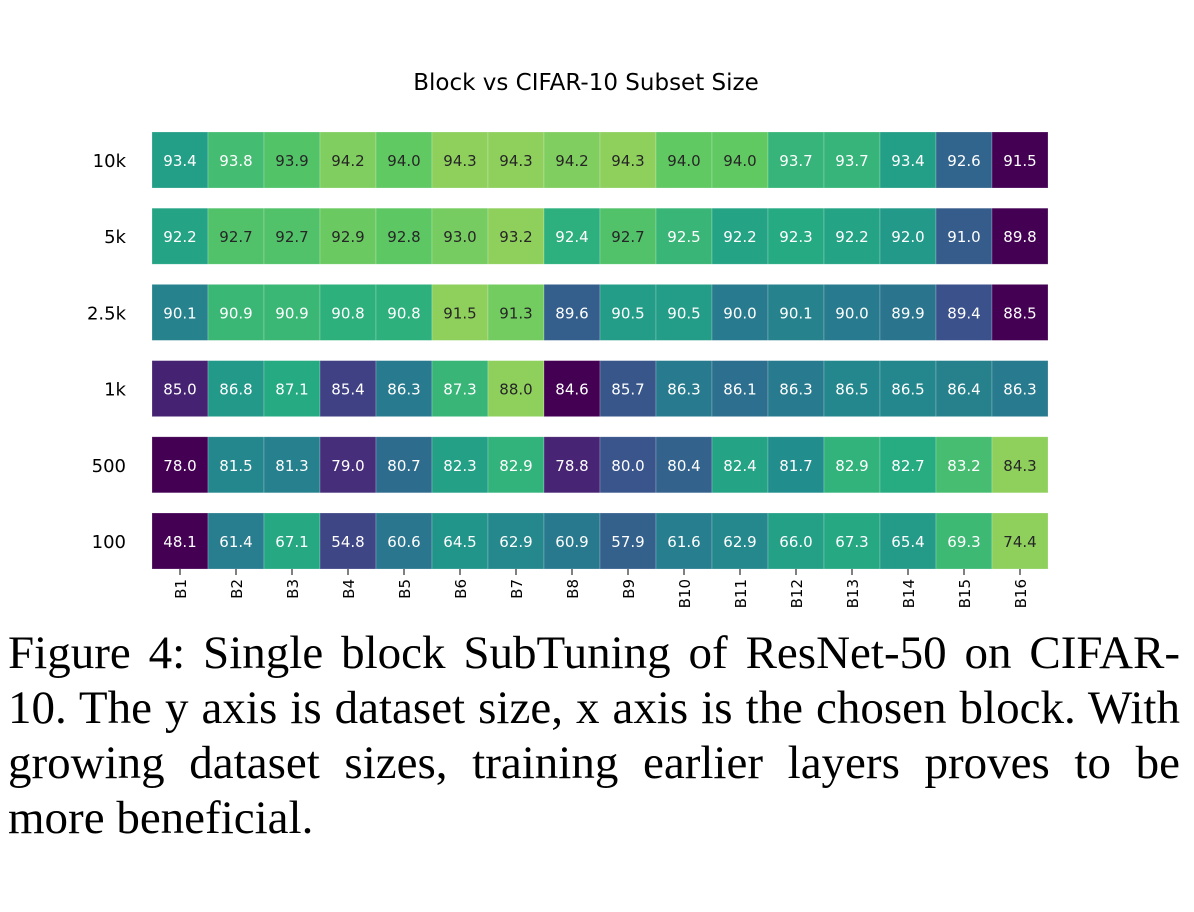 The width and height of the screenshot is (1194, 912). Describe the element at coordinates (109, 542) in the screenshot. I see `y-tick-label: 100` at that location.